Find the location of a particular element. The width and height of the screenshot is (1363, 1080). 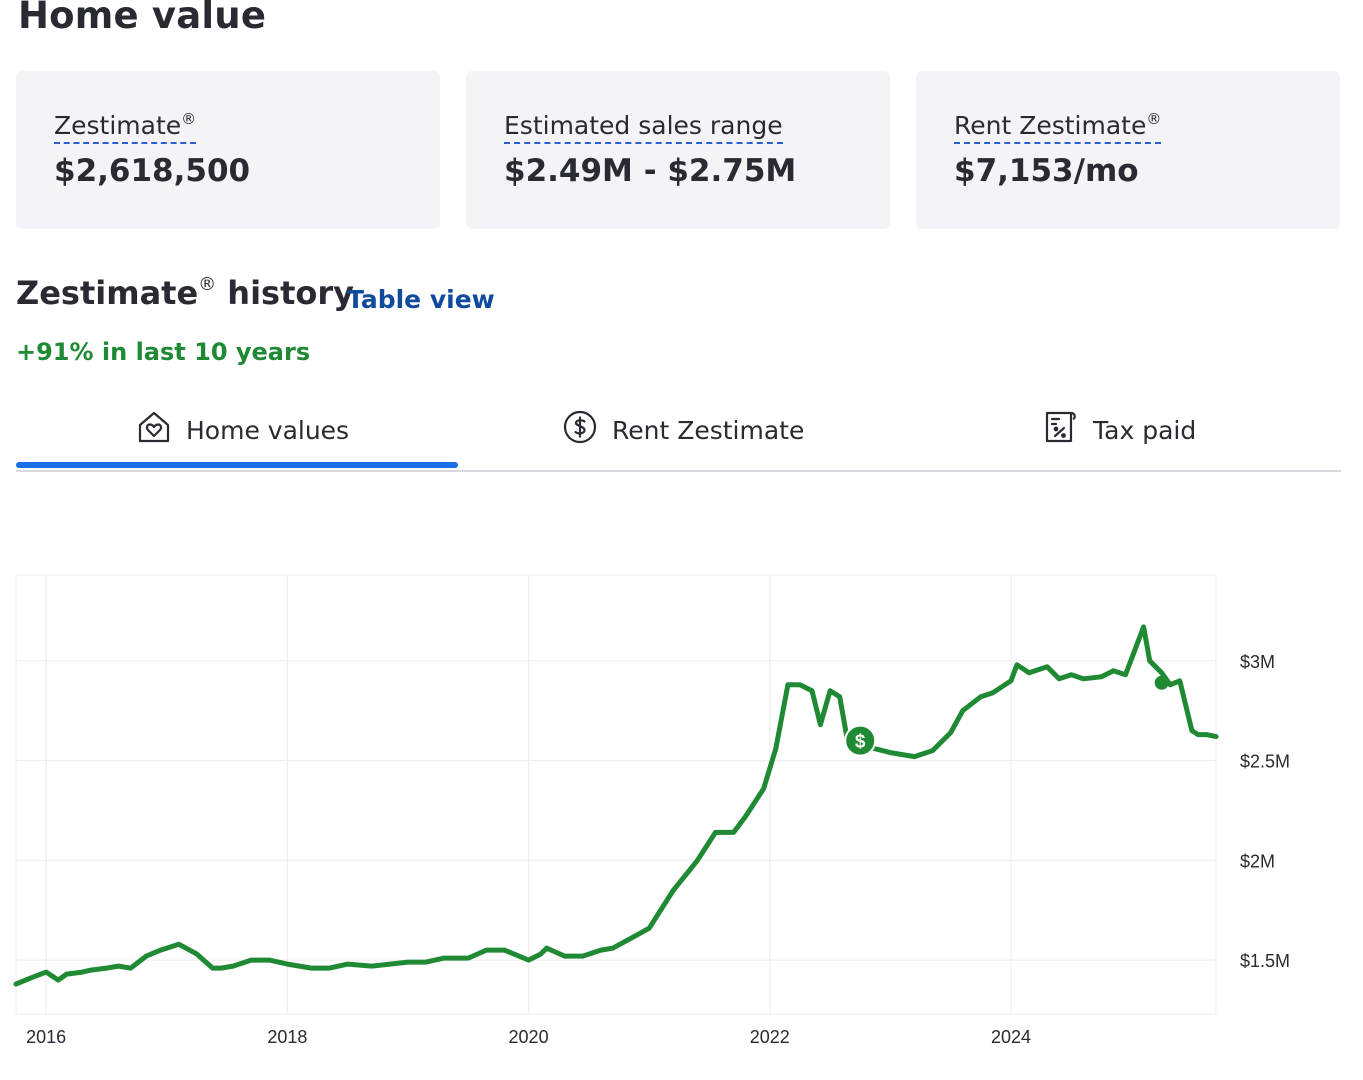

zestimate-label: Zestimate® is located at coordinates (125, 127).